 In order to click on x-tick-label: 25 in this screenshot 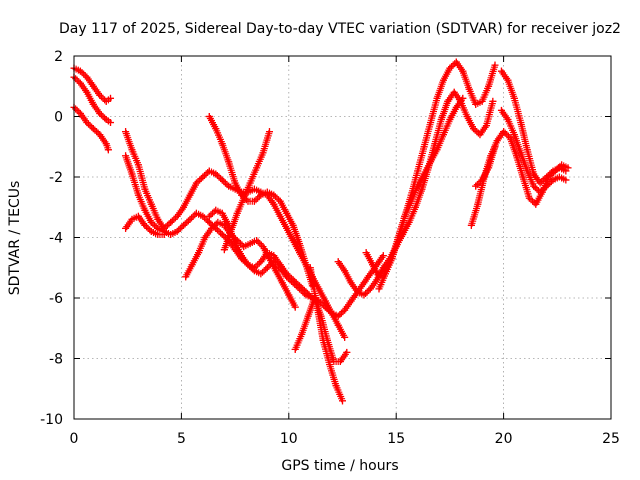, I will do `click(611, 439)`.